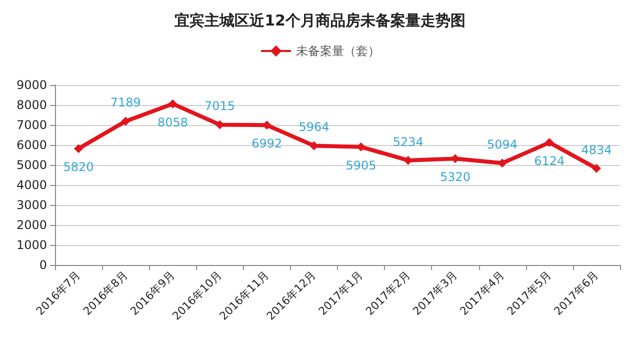 The width and height of the screenshot is (640, 350). I want to click on data-label: 7189, so click(125, 103).